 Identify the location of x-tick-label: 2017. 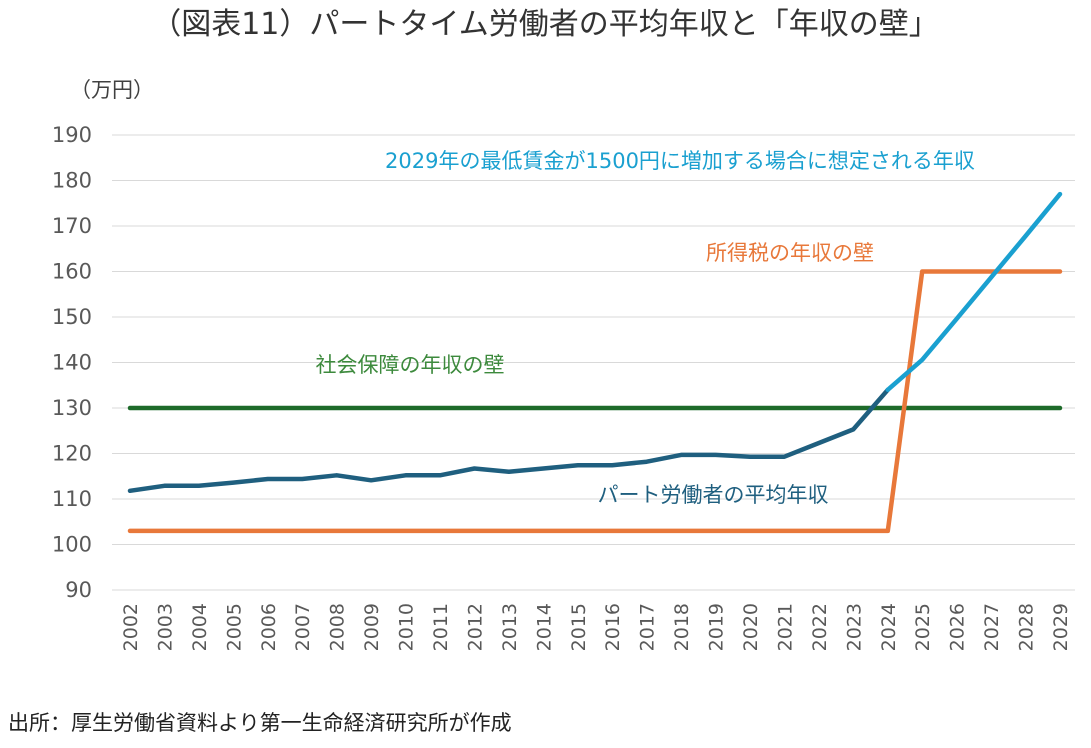
(648, 627).